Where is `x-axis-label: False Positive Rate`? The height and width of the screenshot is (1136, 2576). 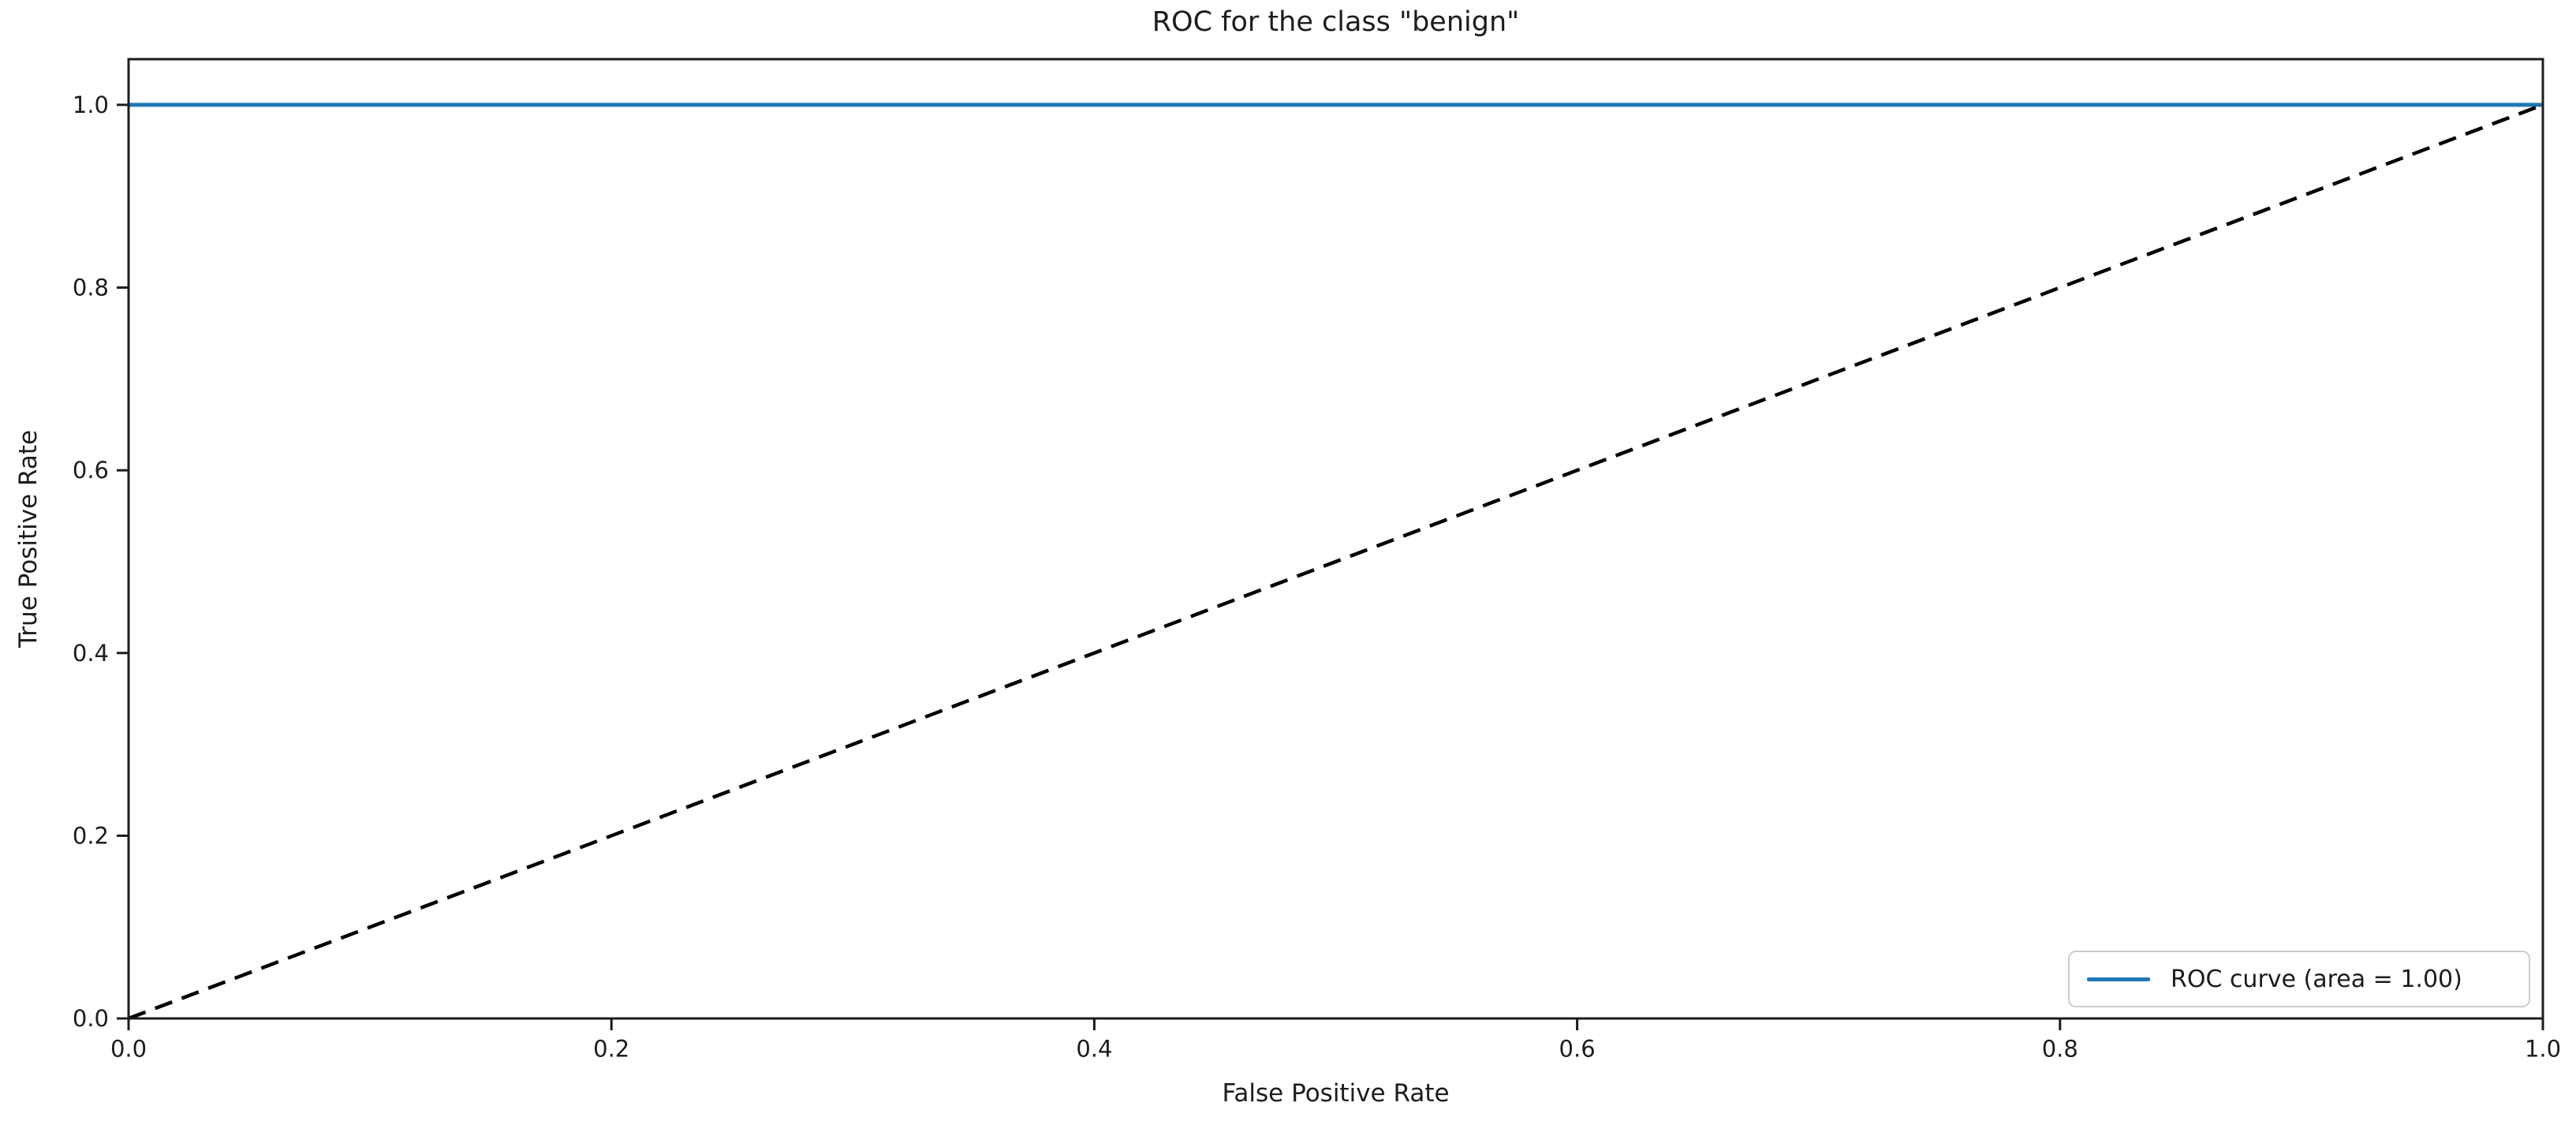 x-axis-label: False Positive Rate is located at coordinates (1336, 1093).